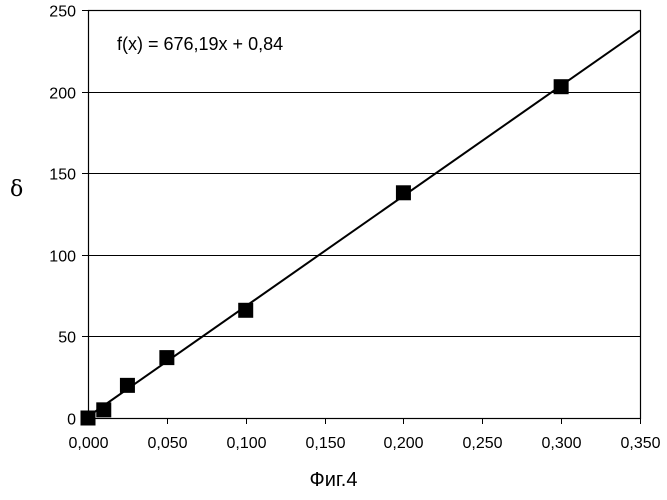  Describe the element at coordinates (325, 443) in the screenshot. I see `x-tick-label: 0,150` at that location.